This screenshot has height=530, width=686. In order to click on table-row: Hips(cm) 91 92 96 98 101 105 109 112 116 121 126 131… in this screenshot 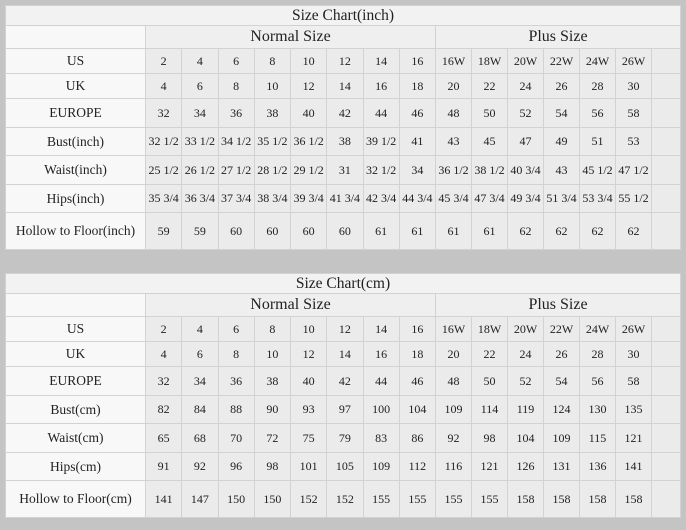, I will do `click(343, 466)`.